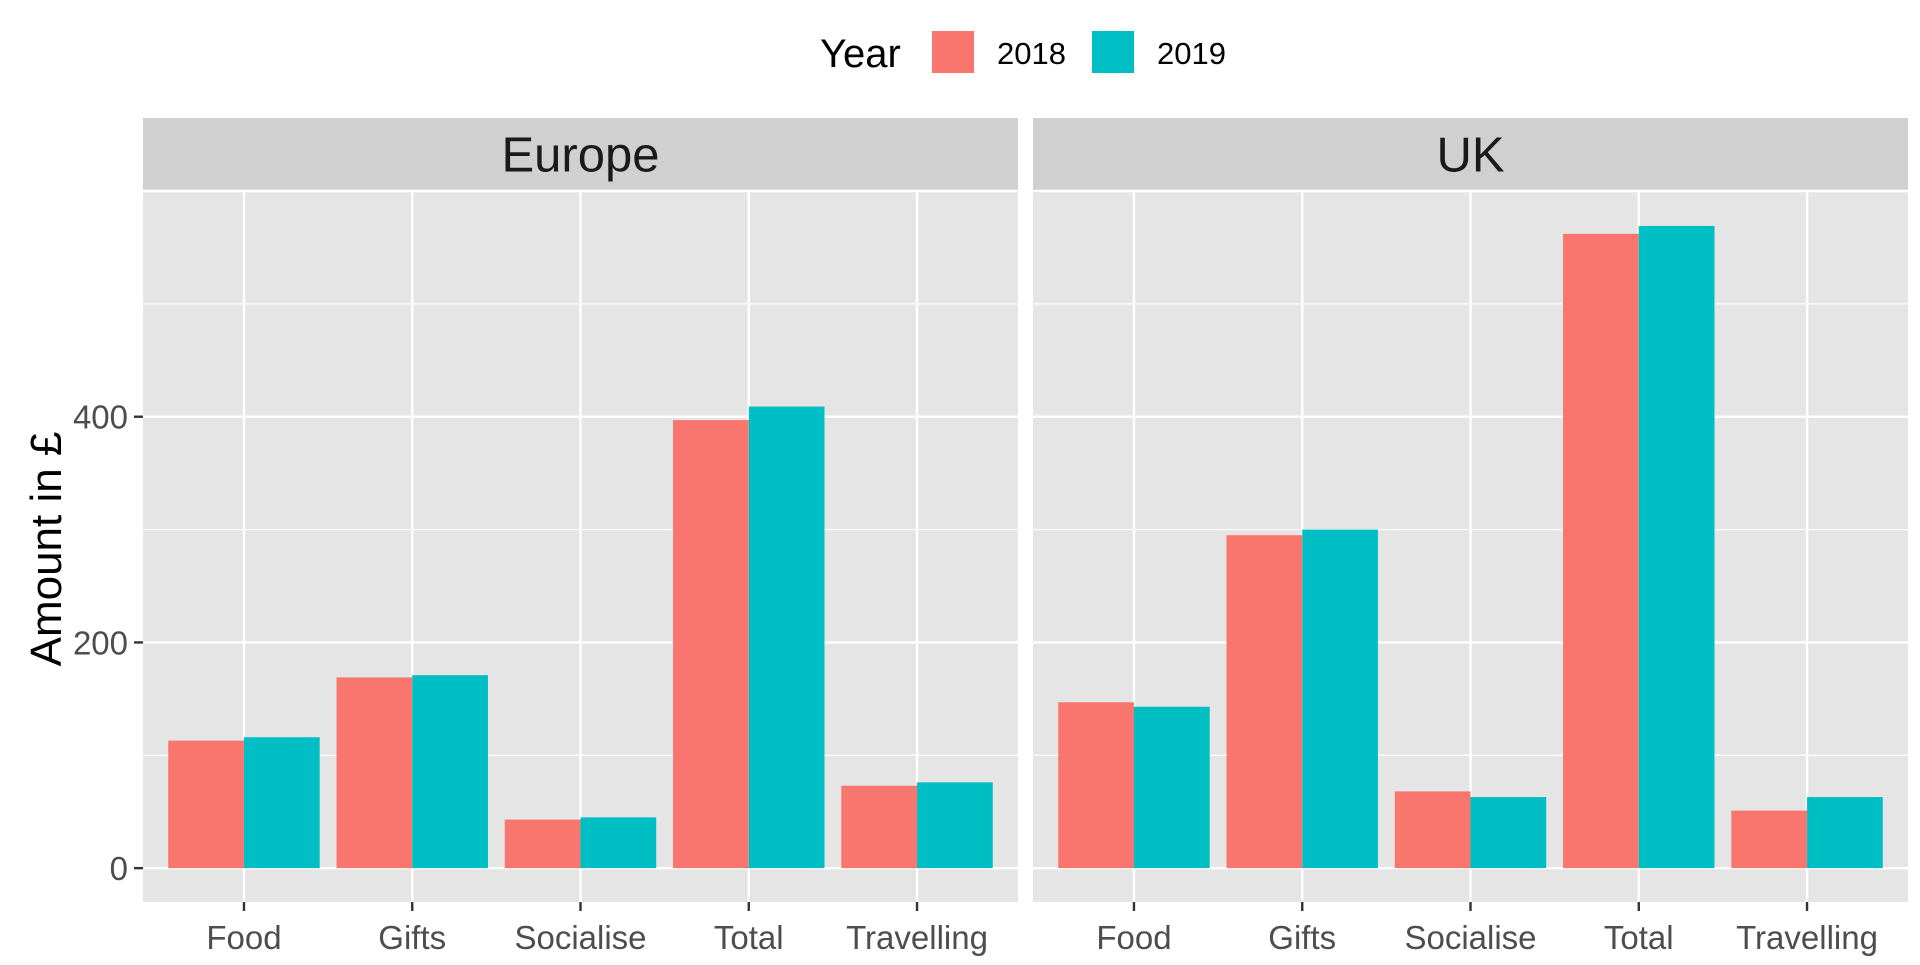  I want to click on bar-europe-socialise-2019, so click(618, 843).